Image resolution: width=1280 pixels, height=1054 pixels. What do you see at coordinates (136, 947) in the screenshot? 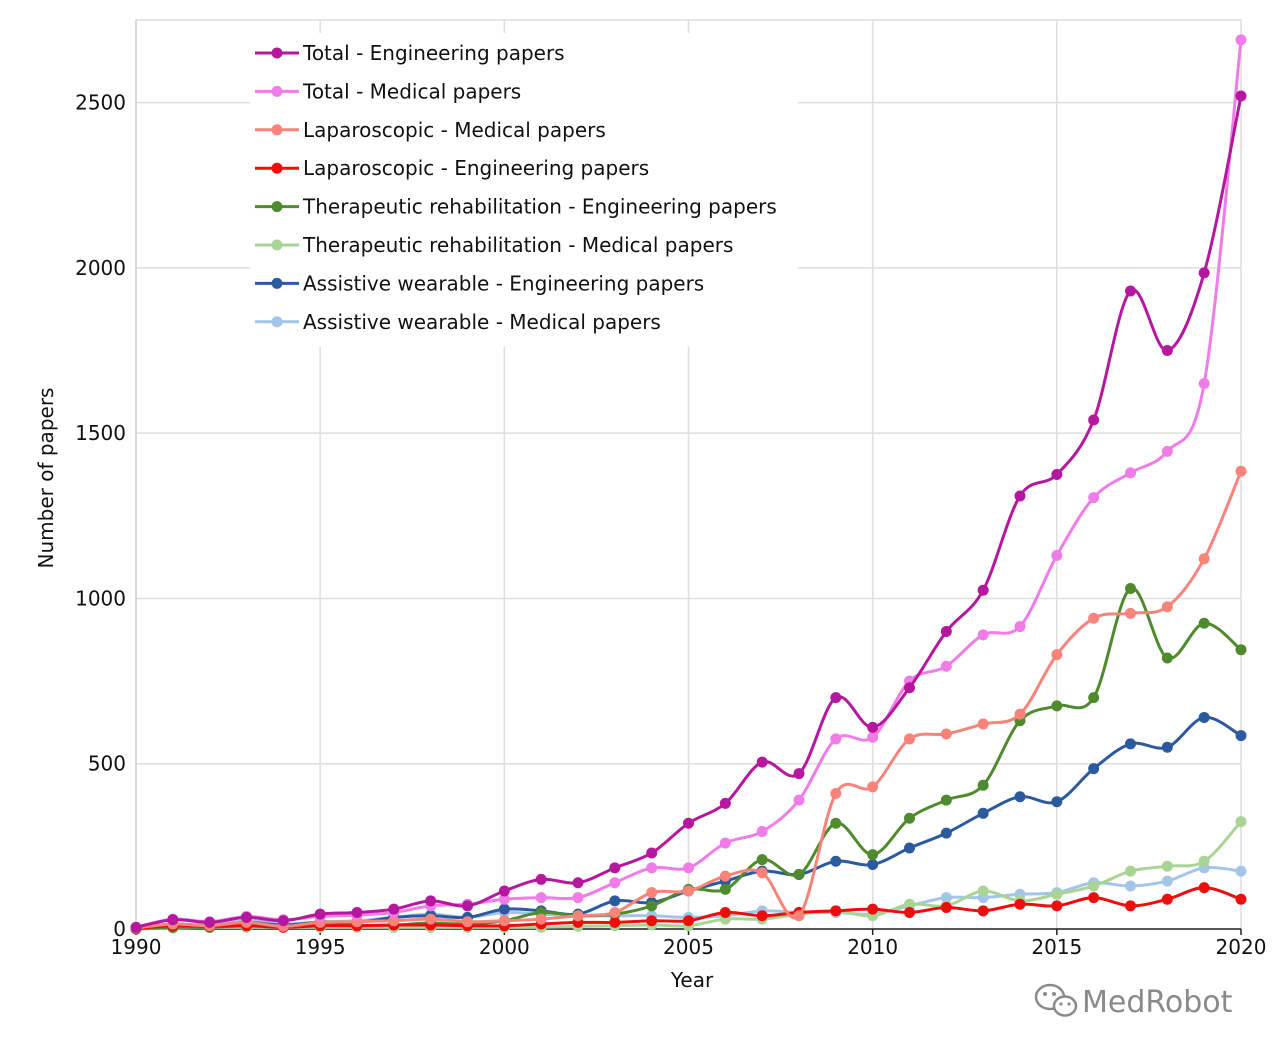
I see `x-tick-label: 1990` at bounding box center [136, 947].